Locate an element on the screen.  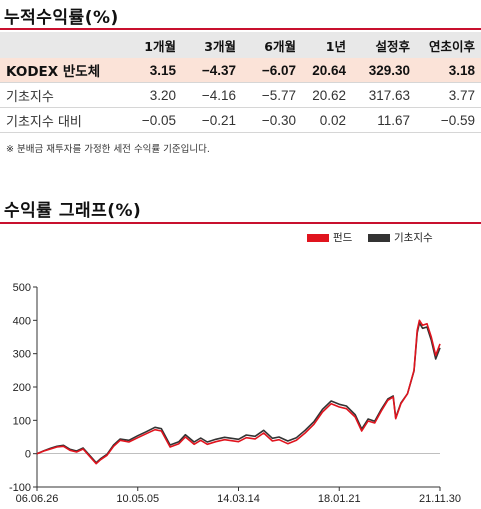
cell-value: −5.77 is located at coordinates (272, 95).